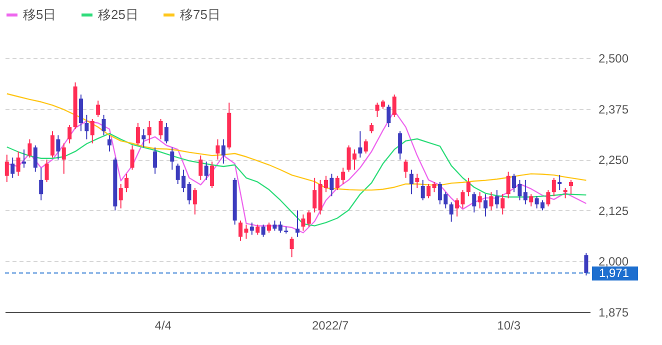 The height and width of the screenshot is (345, 662). What do you see at coordinates (613, 109) in the screenshot?
I see `y-tick-label: 2,375` at bounding box center [613, 109].